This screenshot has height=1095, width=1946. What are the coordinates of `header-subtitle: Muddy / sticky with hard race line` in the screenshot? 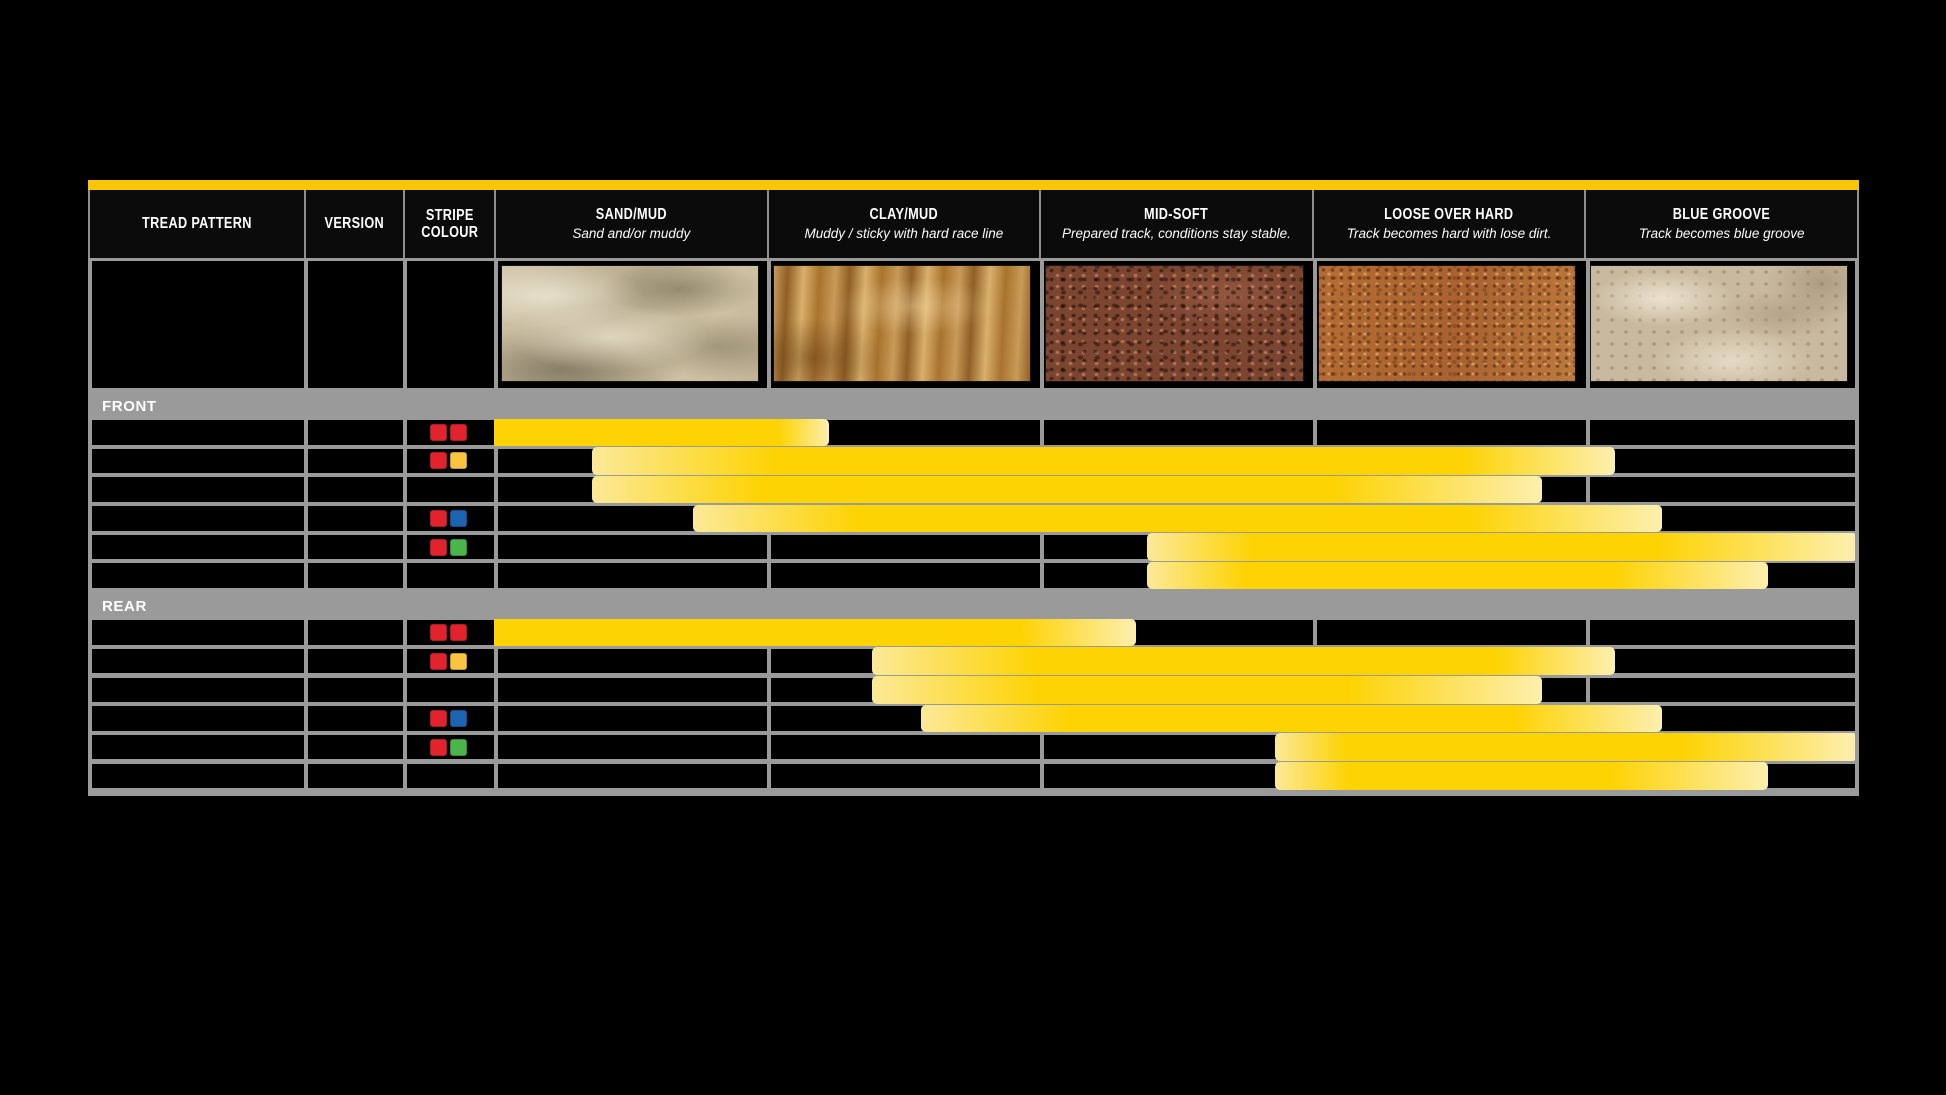 It's located at (904, 233).